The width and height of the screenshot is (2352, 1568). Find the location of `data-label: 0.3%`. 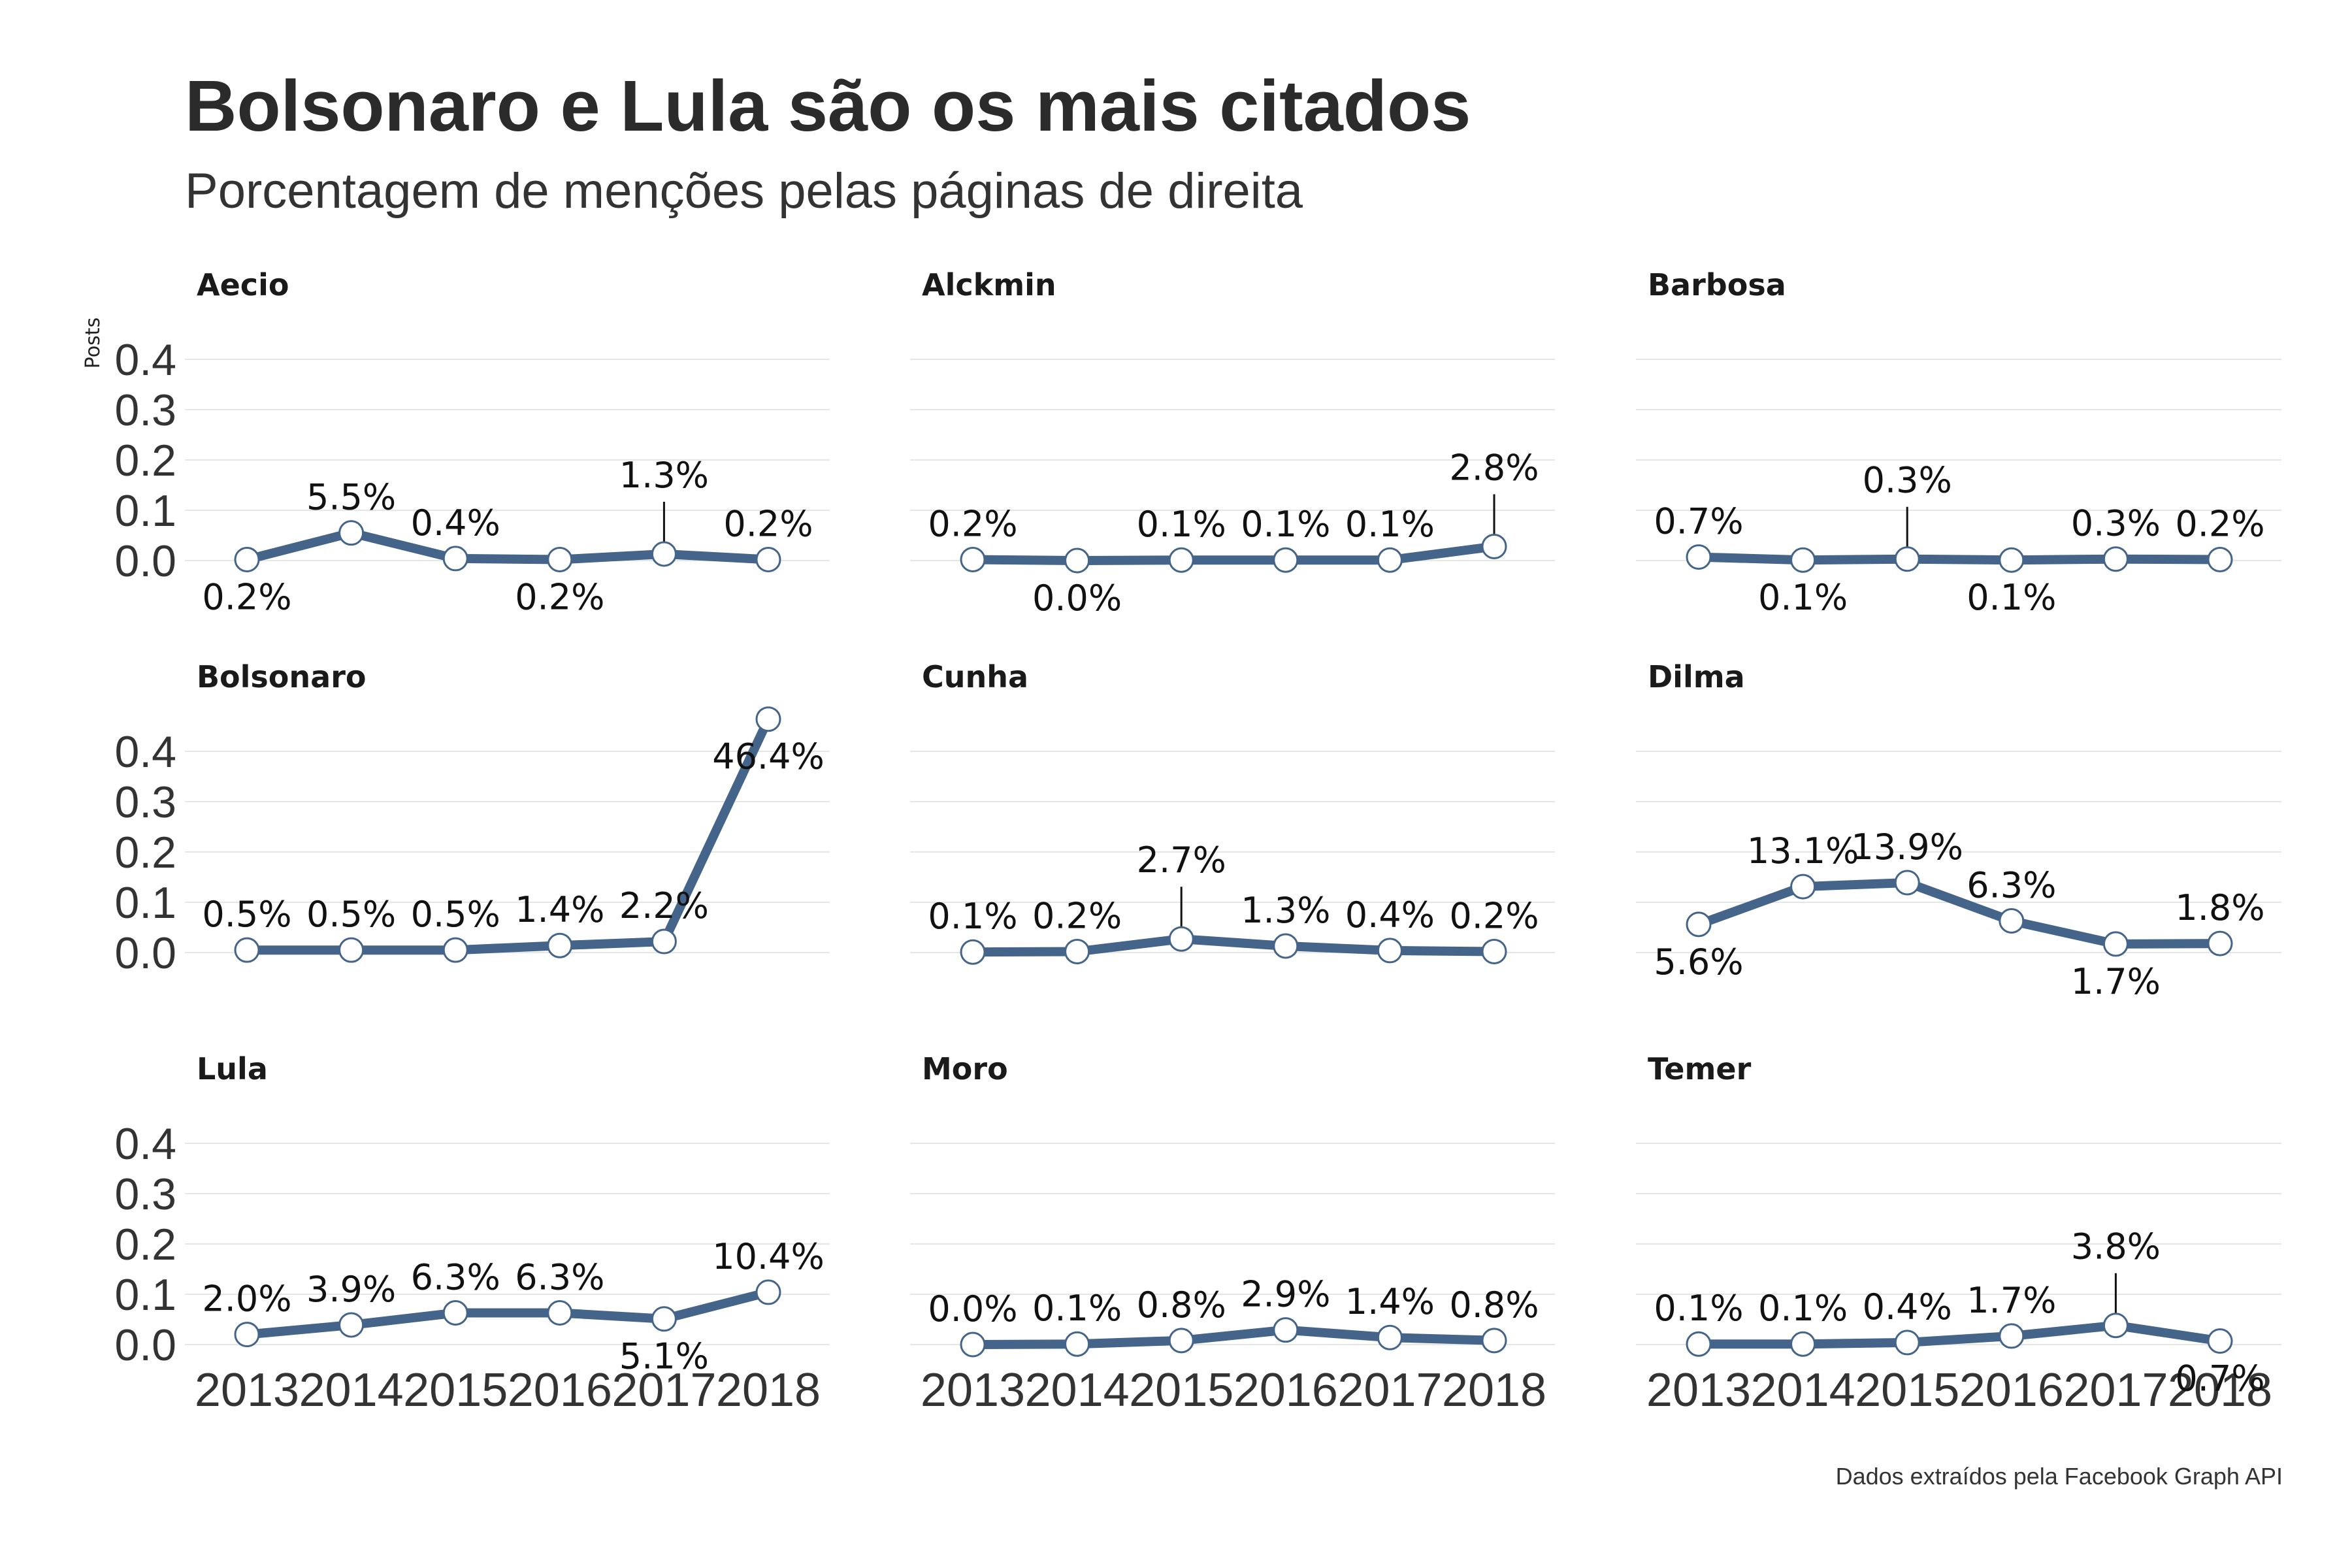

data-label: 0.3% is located at coordinates (2116, 523).